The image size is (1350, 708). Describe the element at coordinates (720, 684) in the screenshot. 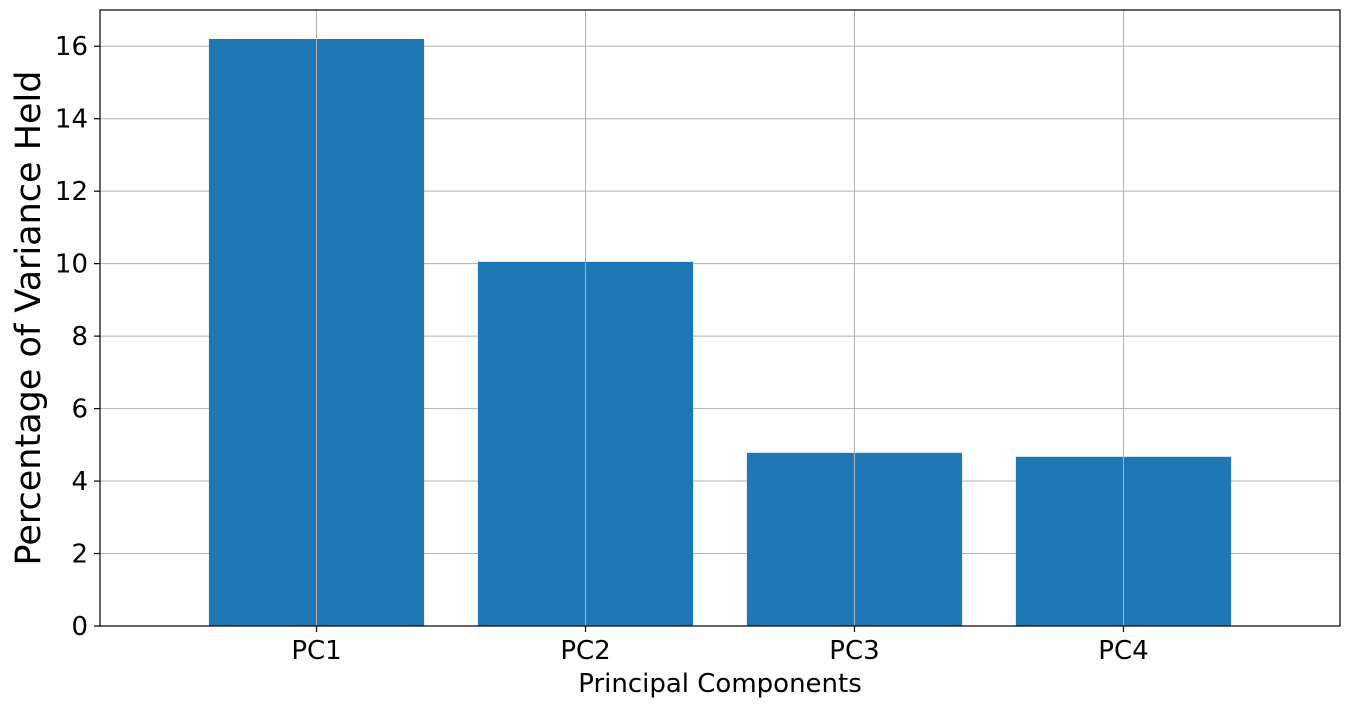

I see `x-axis-title: Principal Components` at that location.